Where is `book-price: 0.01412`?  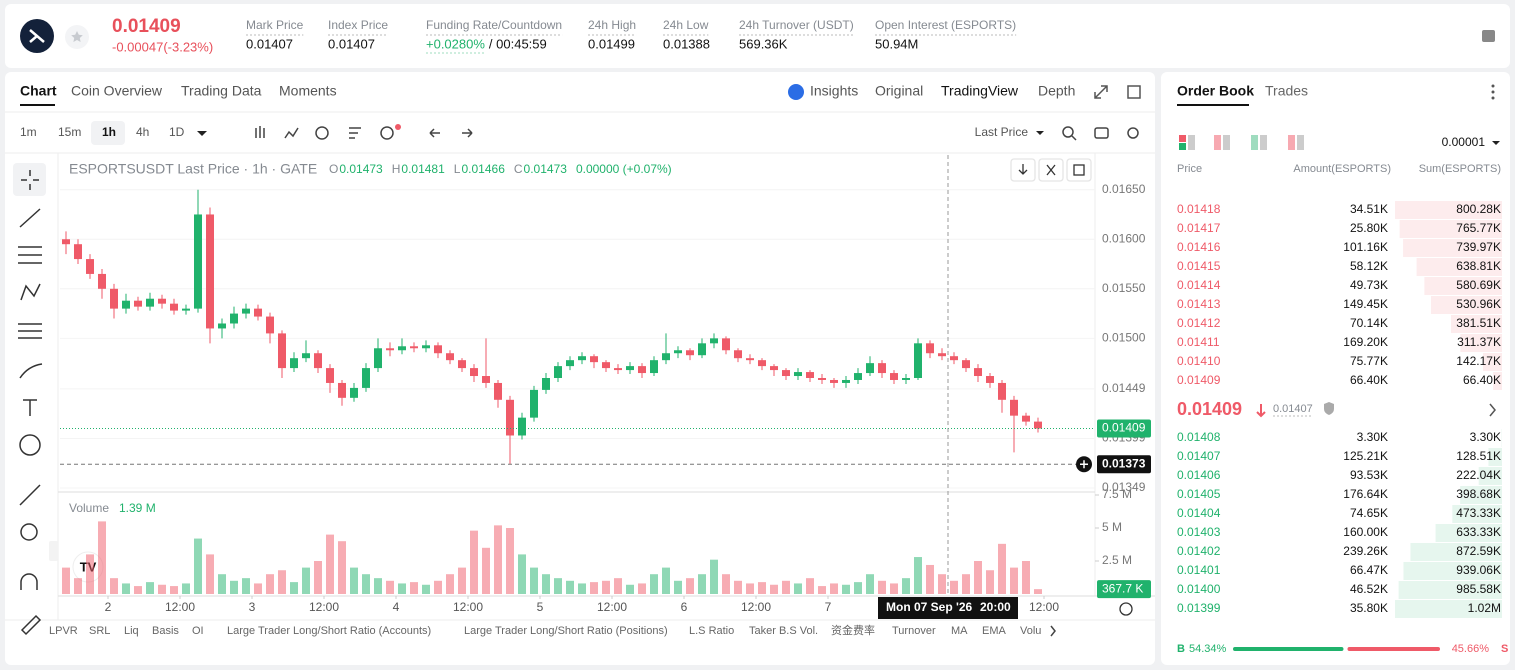
book-price: 0.01412 is located at coordinates (1199, 323).